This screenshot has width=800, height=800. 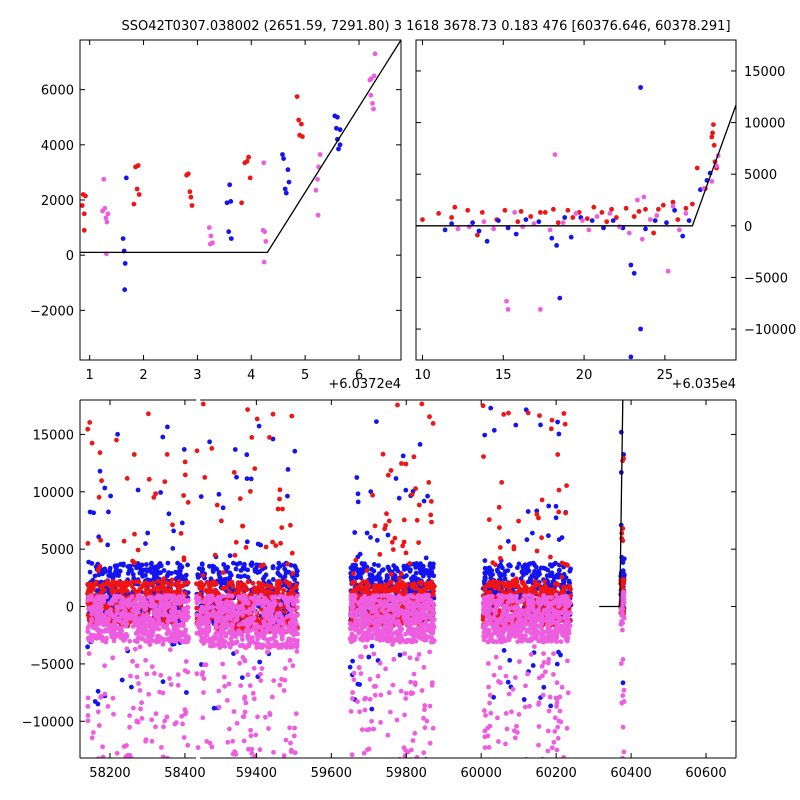 What do you see at coordinates (57, 201) in the screenshot?
I see `y-tick-label: 2000` at bounding box center [57, 201].